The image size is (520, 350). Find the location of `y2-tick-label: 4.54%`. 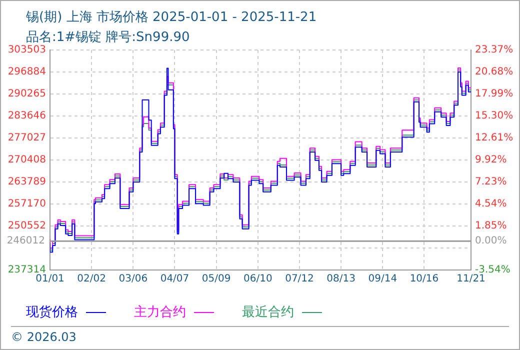

y2-tick-label: 4.54% is located at coordinates (491, 204).